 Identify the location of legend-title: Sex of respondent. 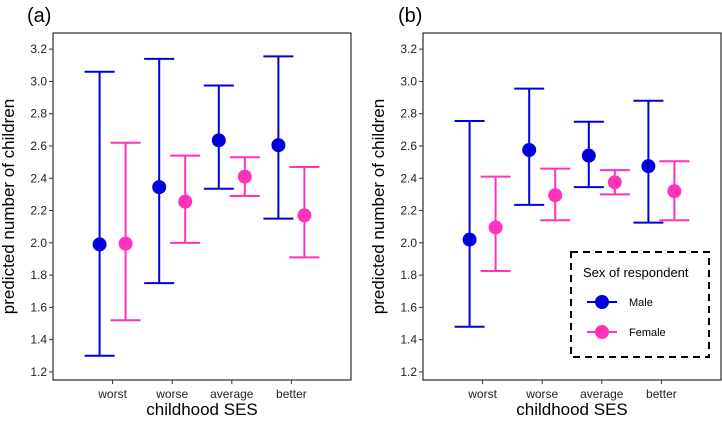
(636, 272).